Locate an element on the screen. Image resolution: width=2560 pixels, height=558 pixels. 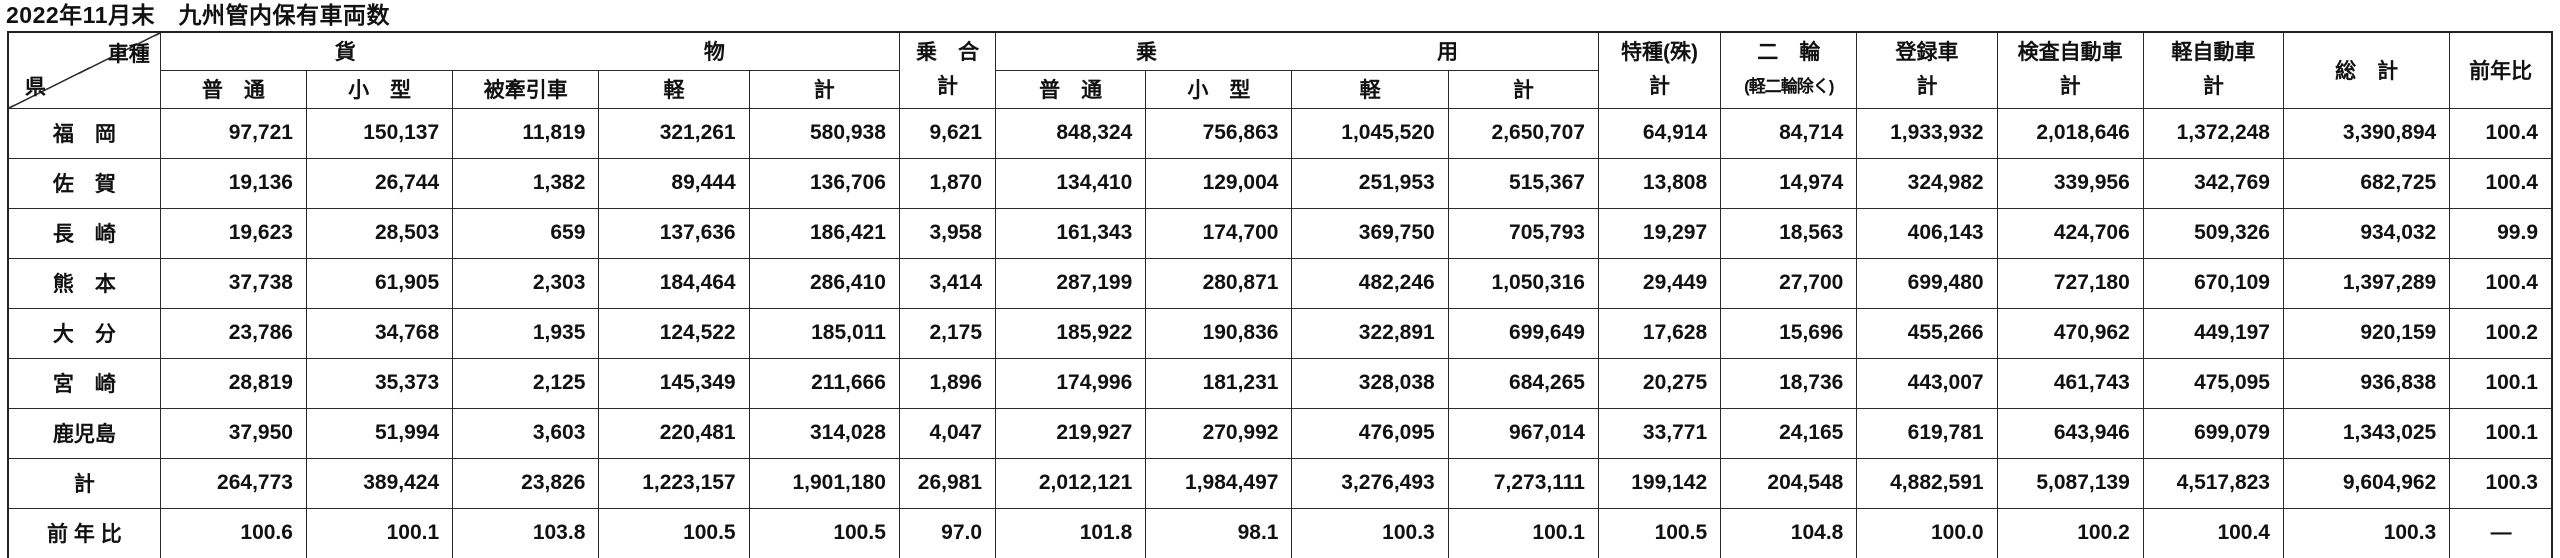
cell: 34,768 is located at coordinates (379, 333).